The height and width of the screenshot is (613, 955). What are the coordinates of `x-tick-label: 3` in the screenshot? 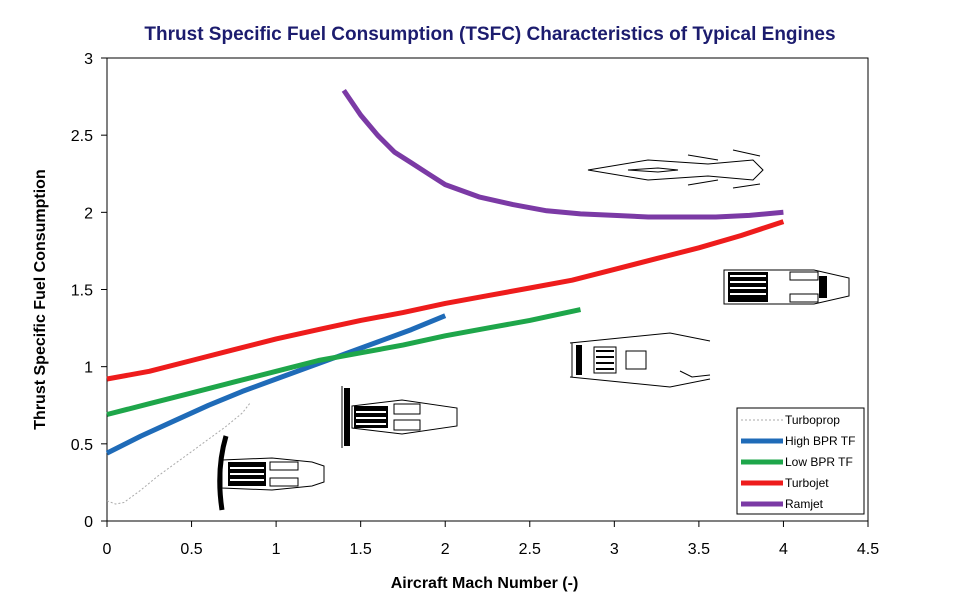 It's located at (614, 549).